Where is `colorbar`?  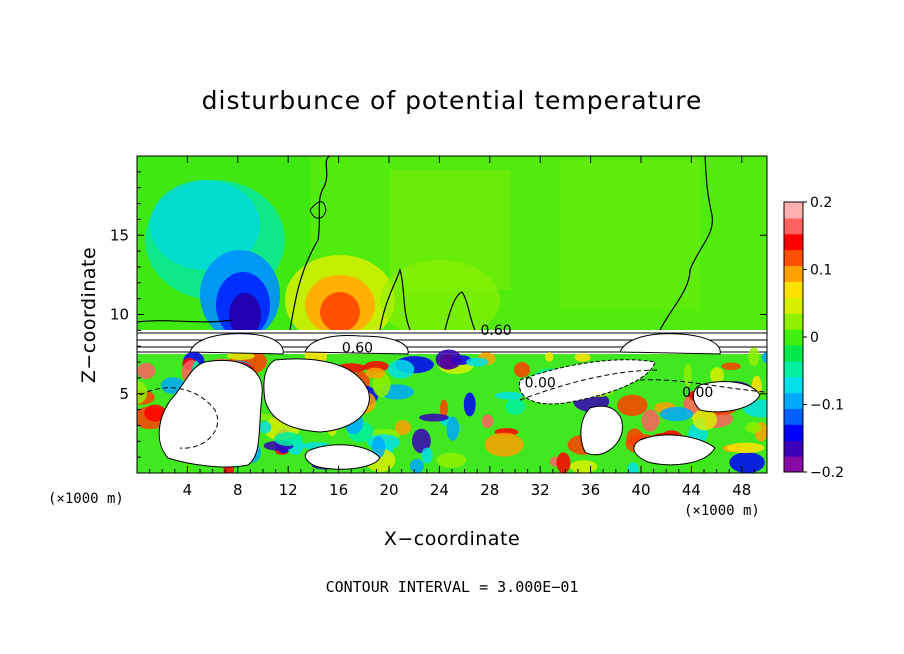 colorbar is located at coordinates (793, 337).